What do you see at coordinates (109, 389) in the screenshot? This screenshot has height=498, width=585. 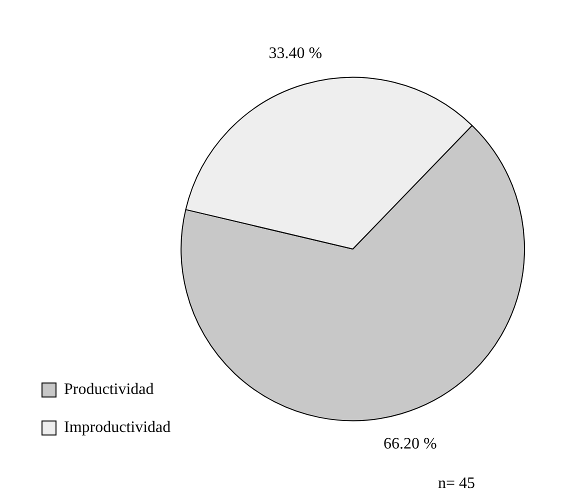 I see `legend-label: Productividad` at bounding box center [109, 389].